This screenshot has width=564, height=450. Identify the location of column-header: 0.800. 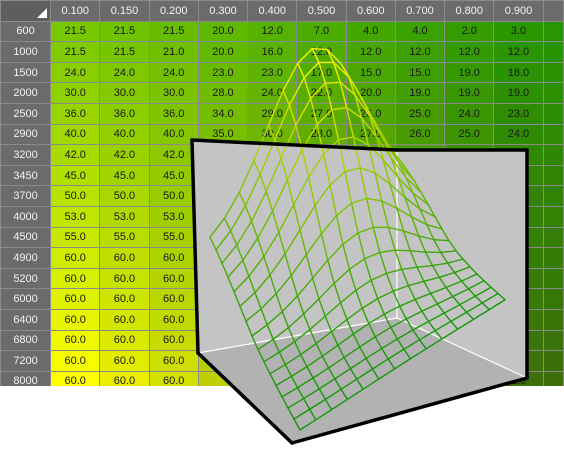
(469, 11).